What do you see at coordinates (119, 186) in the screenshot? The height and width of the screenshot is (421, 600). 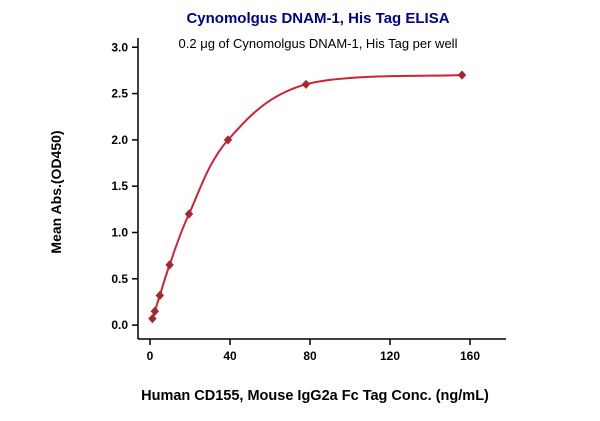 I see `y-tick-label: 1.5` at bounding box center [119, 186].